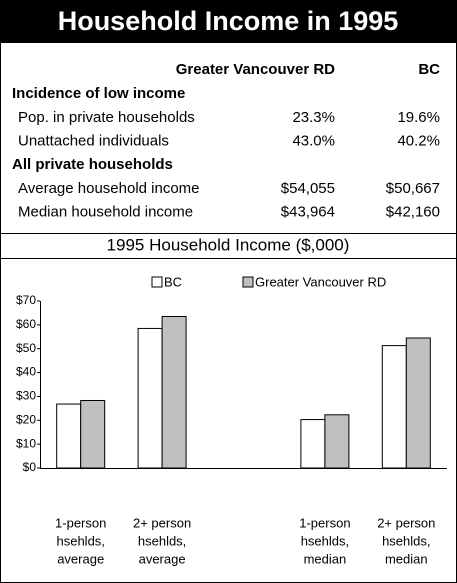 The height and width of the screenshot is (583, 457). Describe the element at coordinates (320, 281) in the screenshot. I see `legend-label: Greater Vancouver RD` at that location.